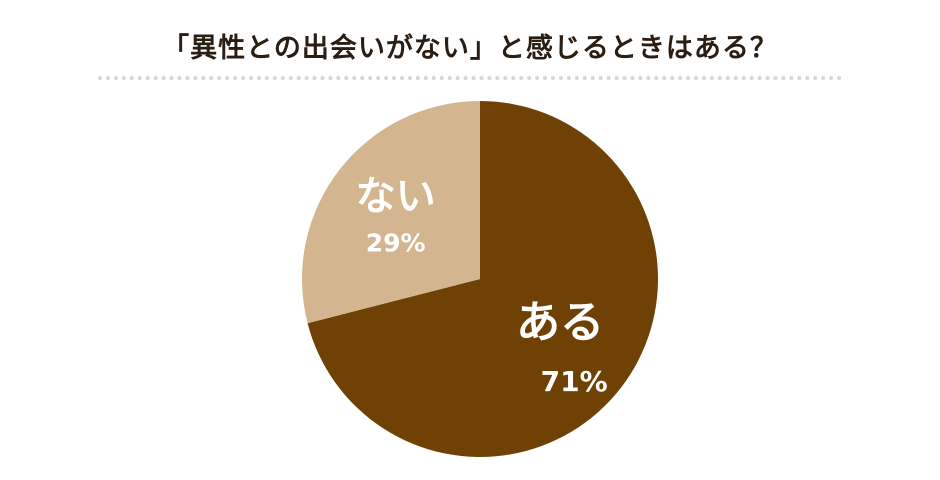 This screenshot has height=480, width=940. Describe the element at coordinates (470, 78) in the screenshot. I see `title-divider` at that location.